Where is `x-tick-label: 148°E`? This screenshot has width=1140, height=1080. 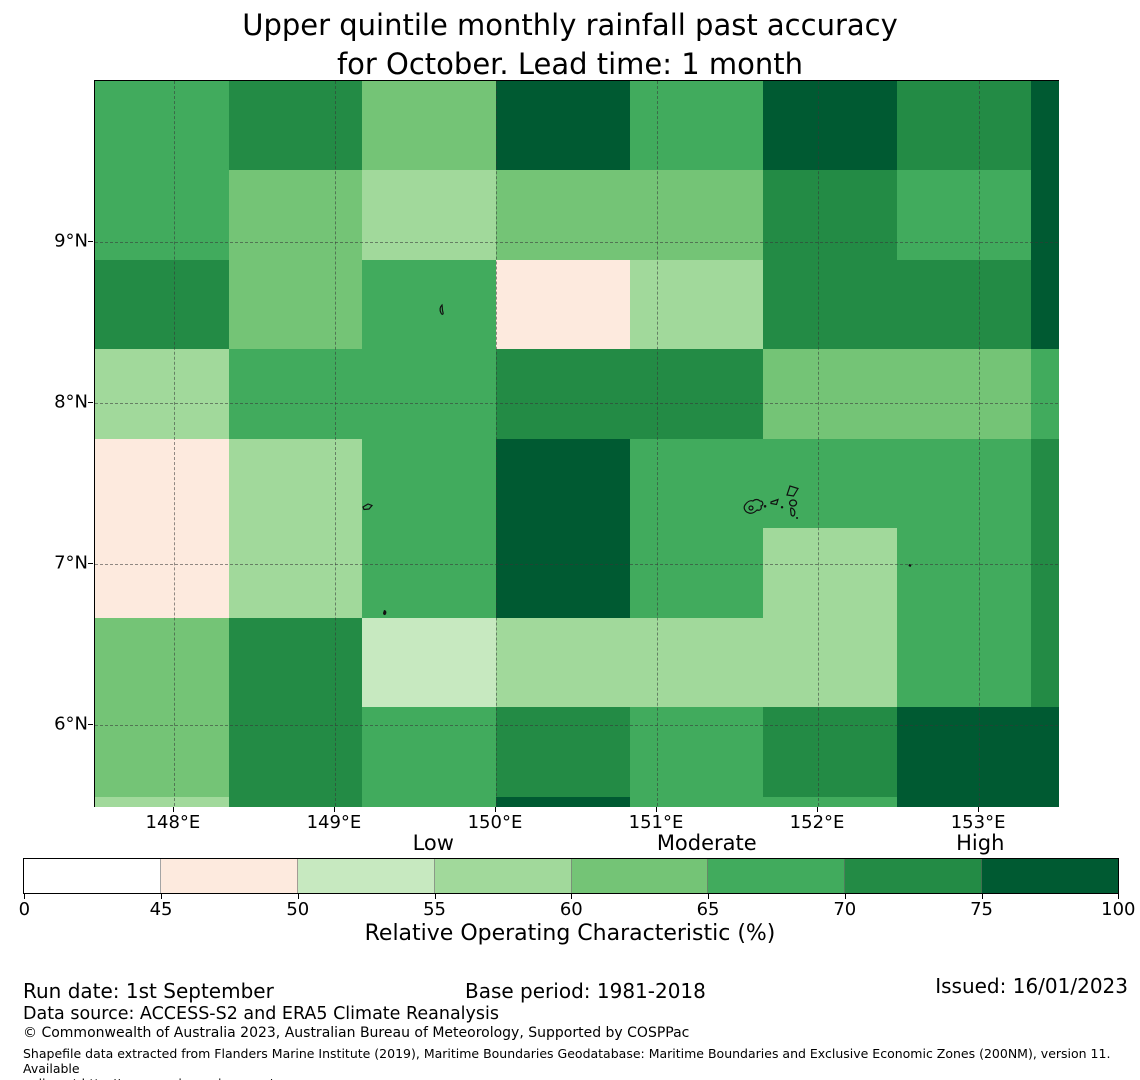 x-tick-label: 148°E is located at coordinates (173, 822).